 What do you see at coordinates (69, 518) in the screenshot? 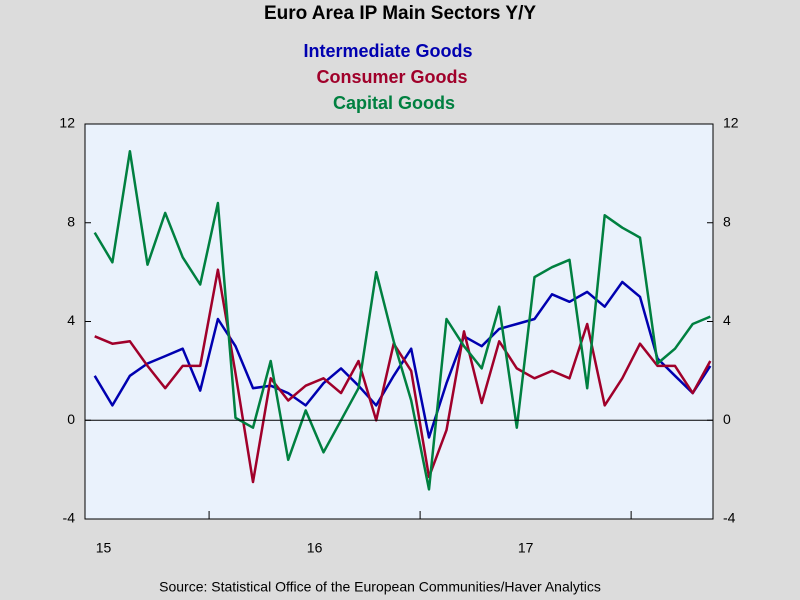
I see `y-tick-label: -4` at bounding box center [69, 518].